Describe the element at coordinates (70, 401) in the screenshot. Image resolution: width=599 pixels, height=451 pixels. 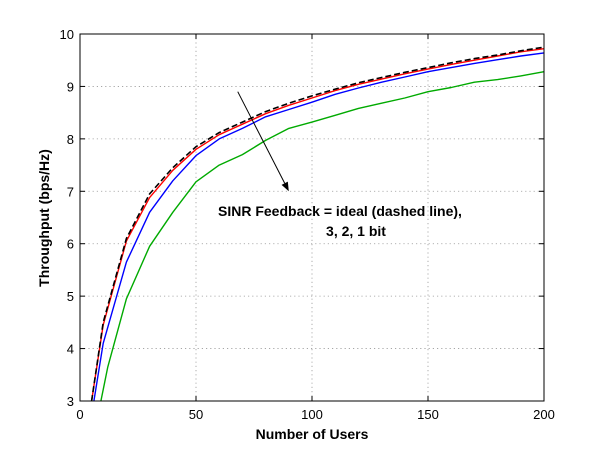
I see `y-tick-label: 3` at that location.